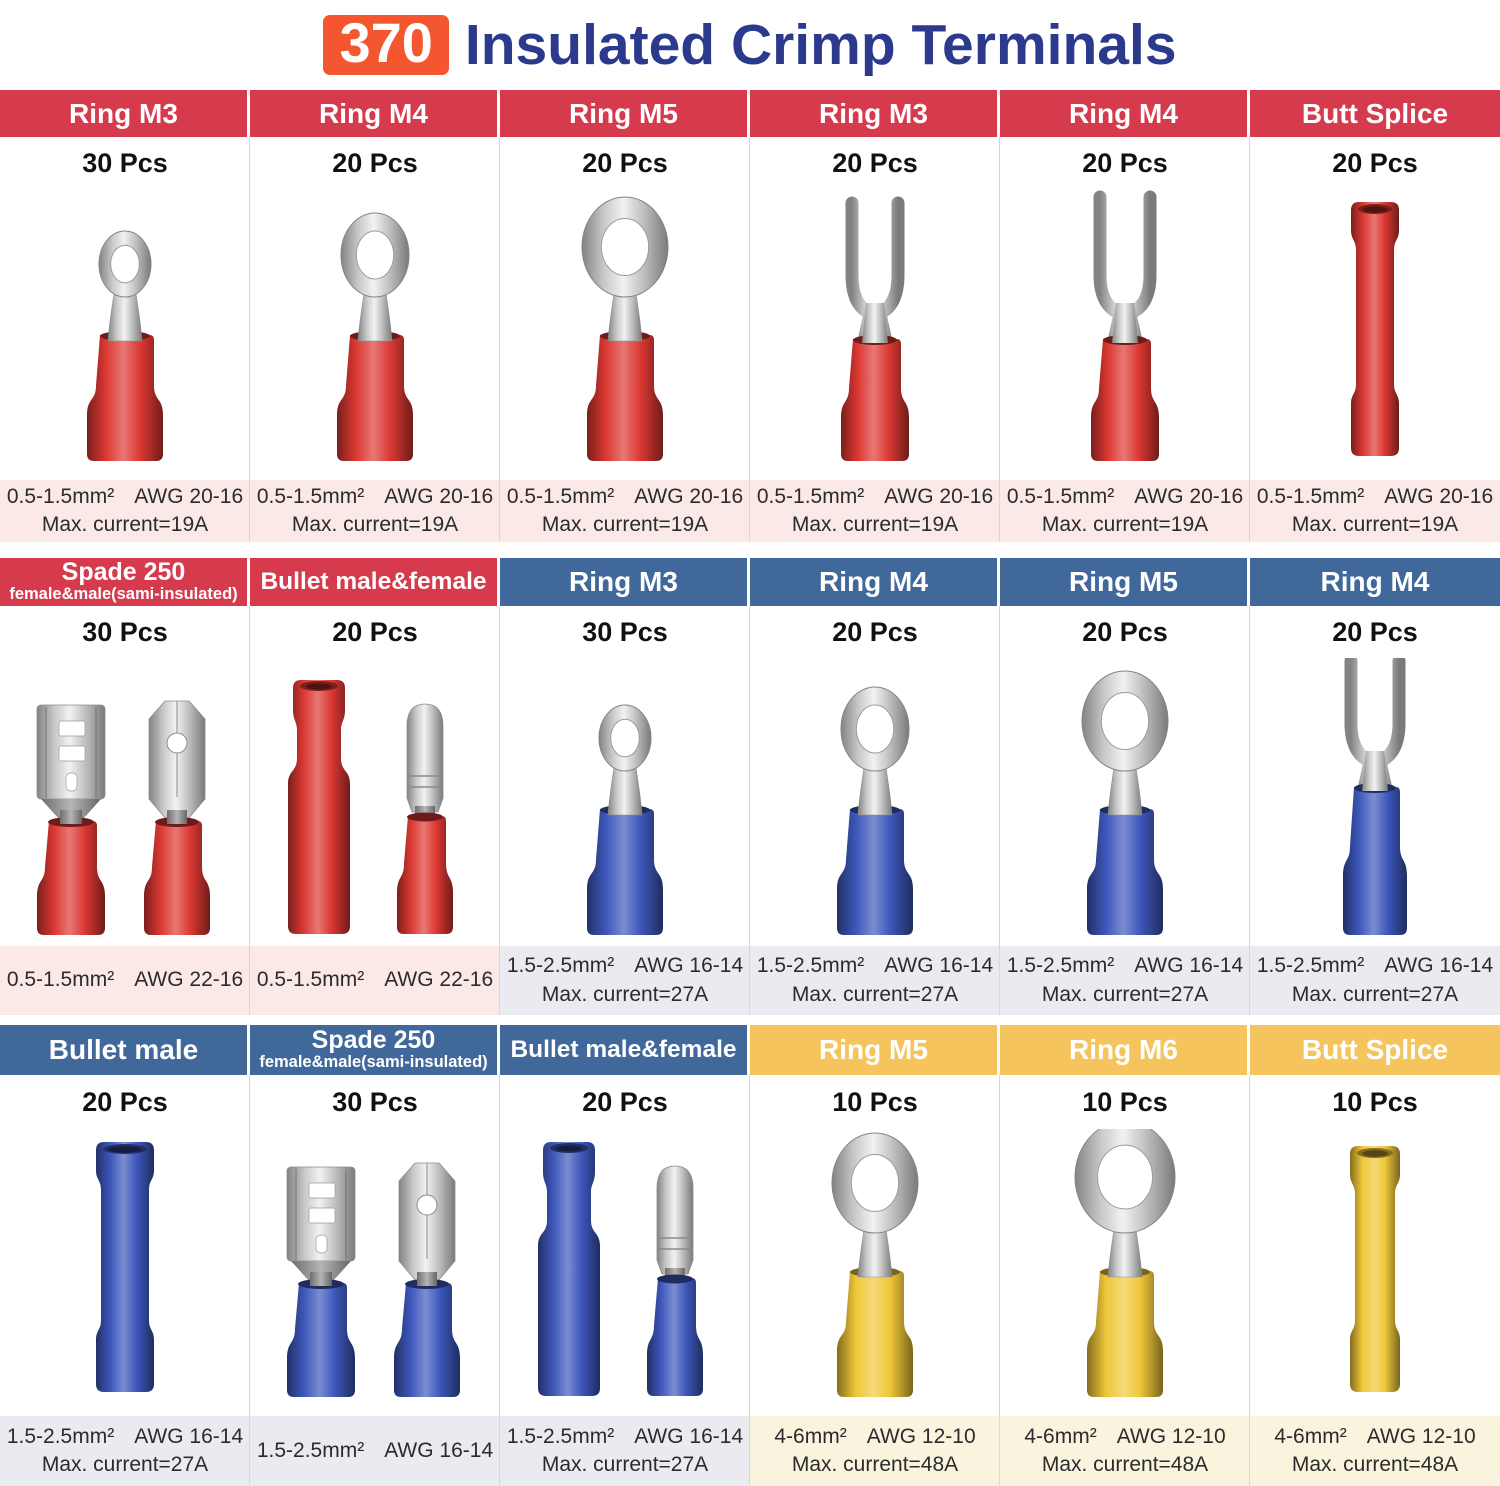 The image size is (1500, 1486). Describe the element at coordinates (1123, 1050) in the screenshot. I see `terminal-type-label: Ring M6` at that location.